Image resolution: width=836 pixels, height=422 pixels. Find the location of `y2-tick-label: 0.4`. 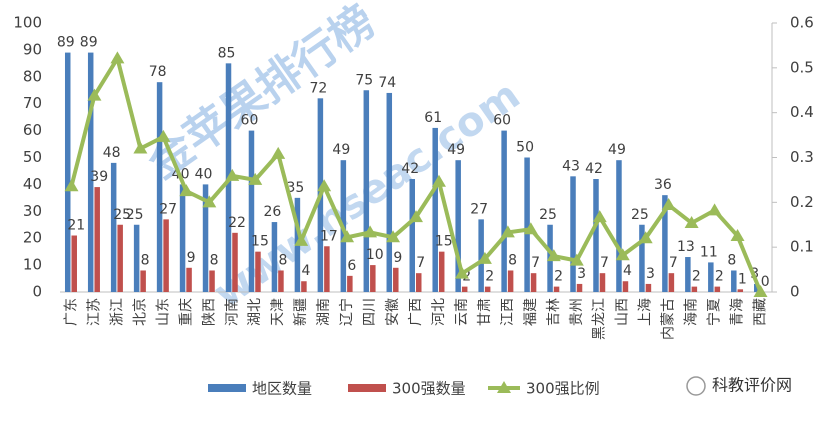

y2-tick-label: 0.4 is located at coordinates (802, 112).